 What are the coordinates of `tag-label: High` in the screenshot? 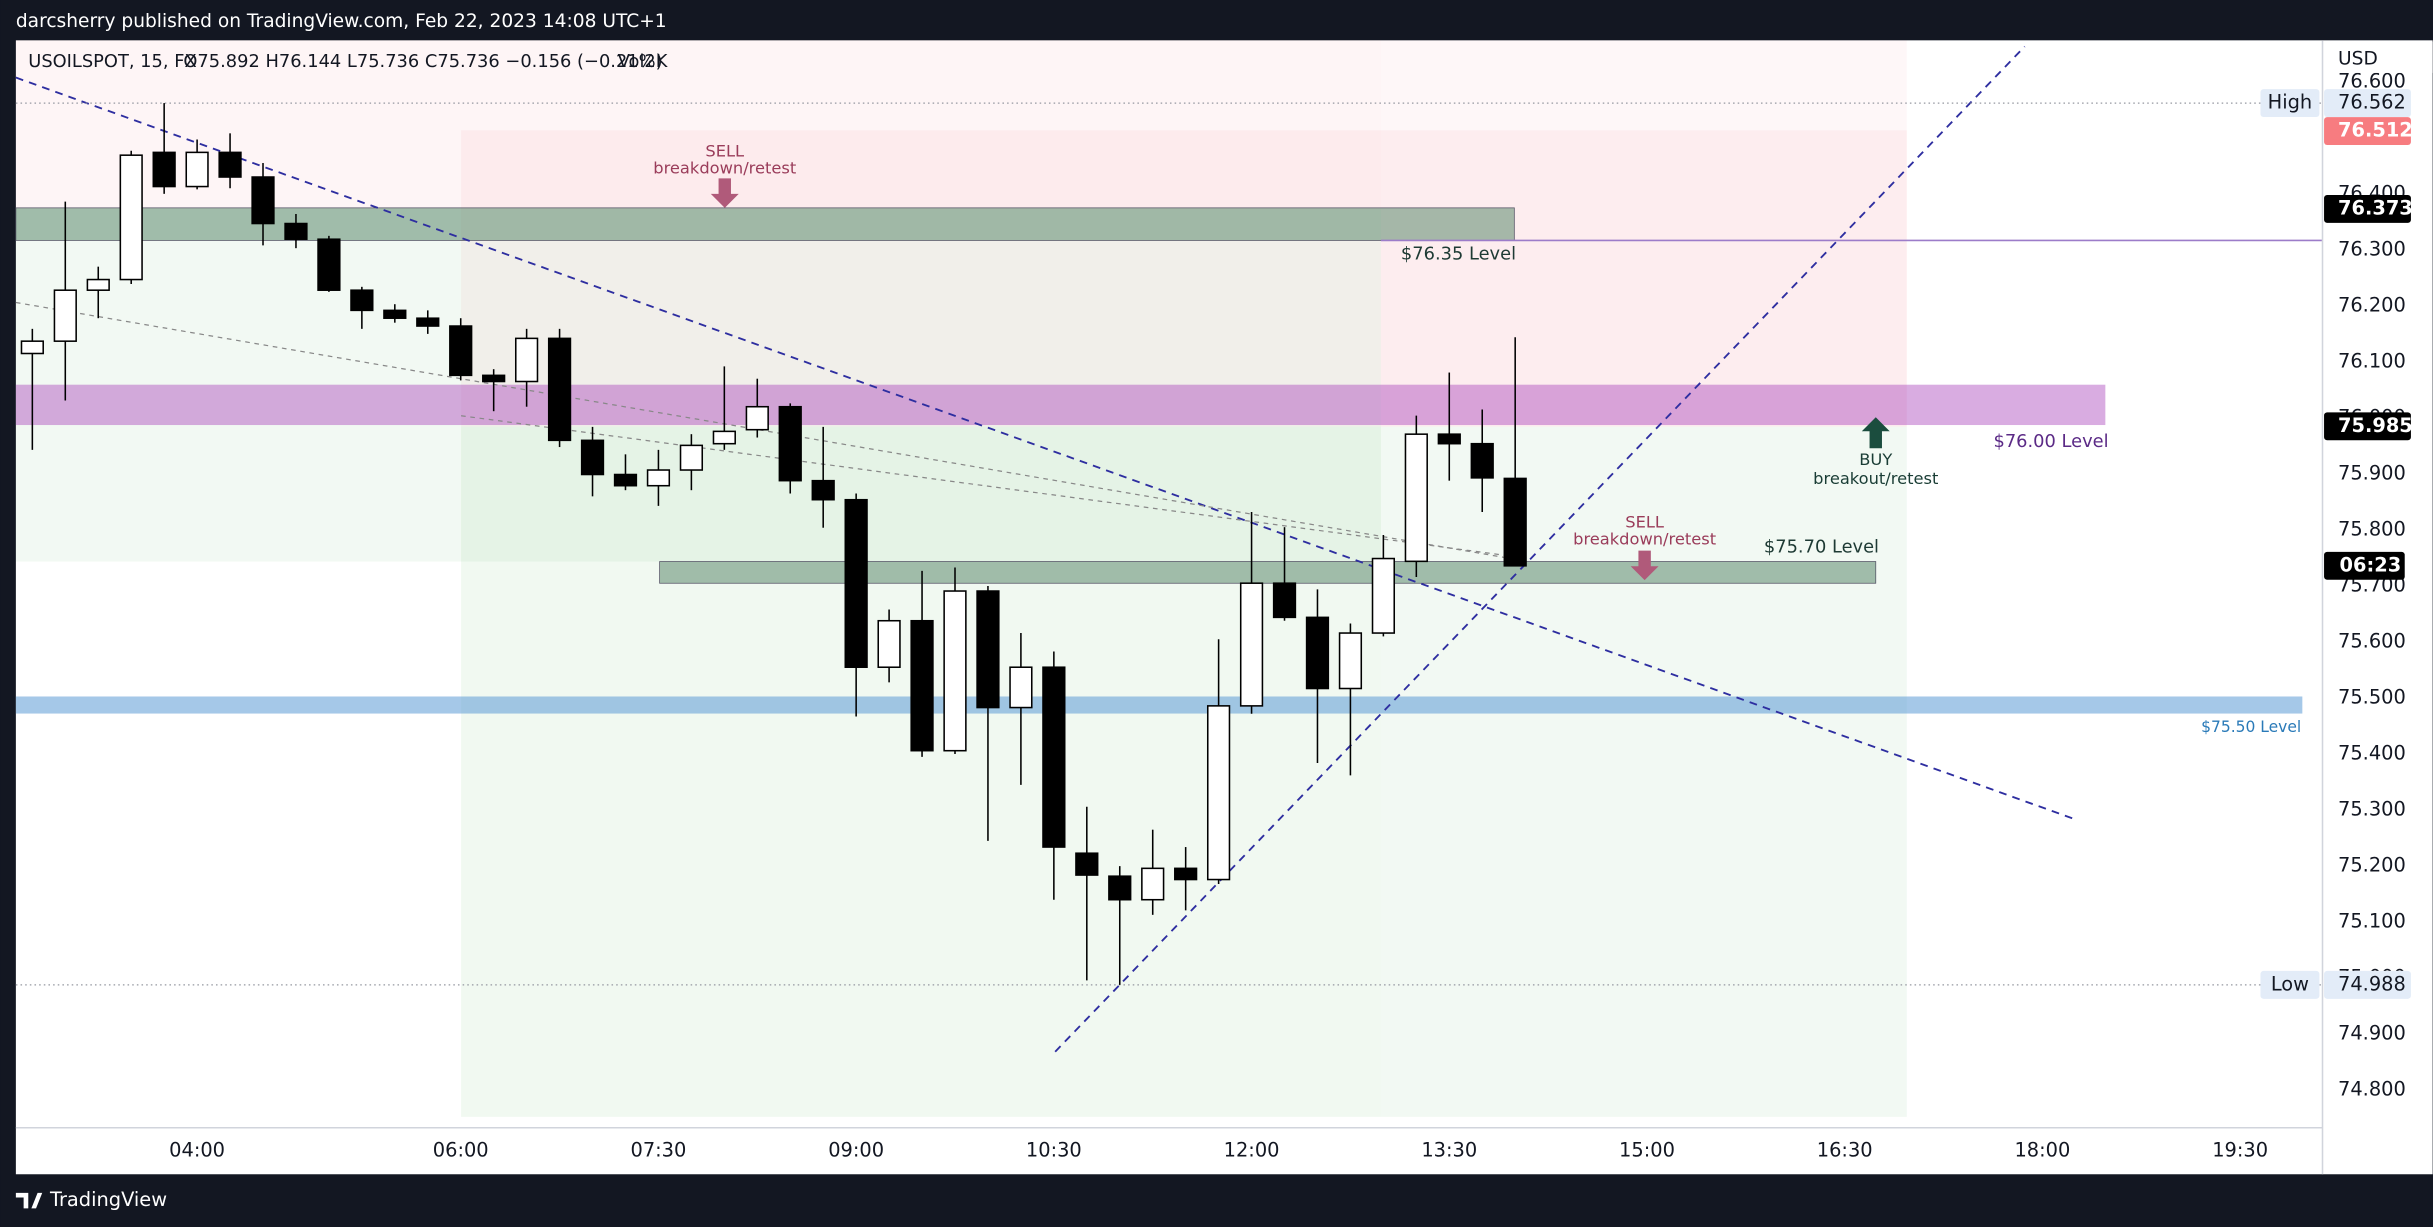 It's located at (2290, 102).